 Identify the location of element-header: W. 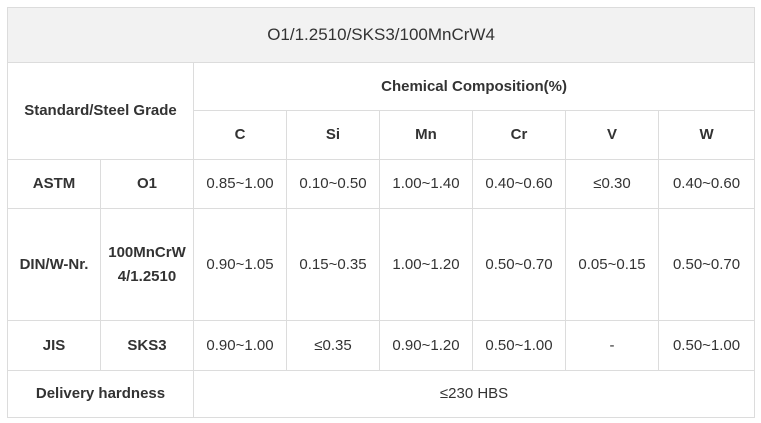
(706, 135).